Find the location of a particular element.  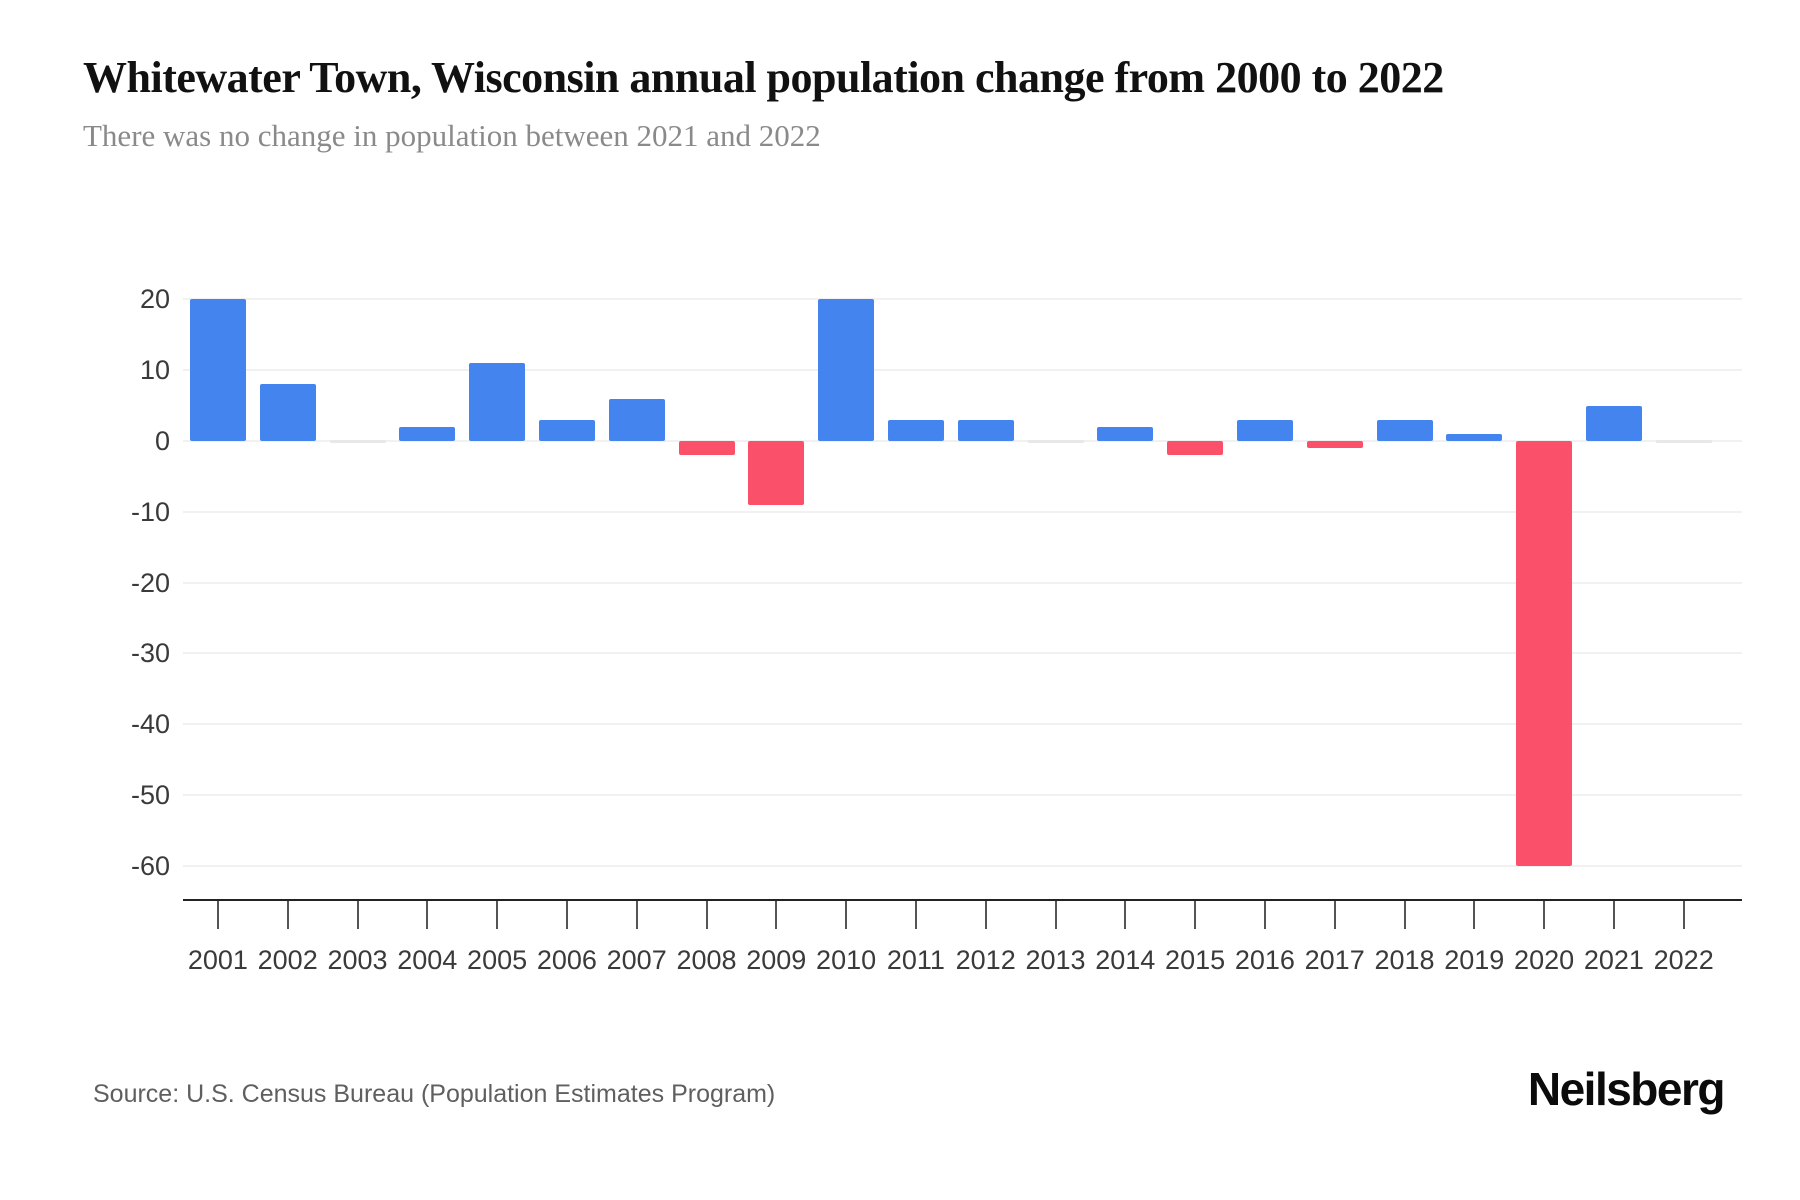

gridline--60 is located at coordinates (962, 865).